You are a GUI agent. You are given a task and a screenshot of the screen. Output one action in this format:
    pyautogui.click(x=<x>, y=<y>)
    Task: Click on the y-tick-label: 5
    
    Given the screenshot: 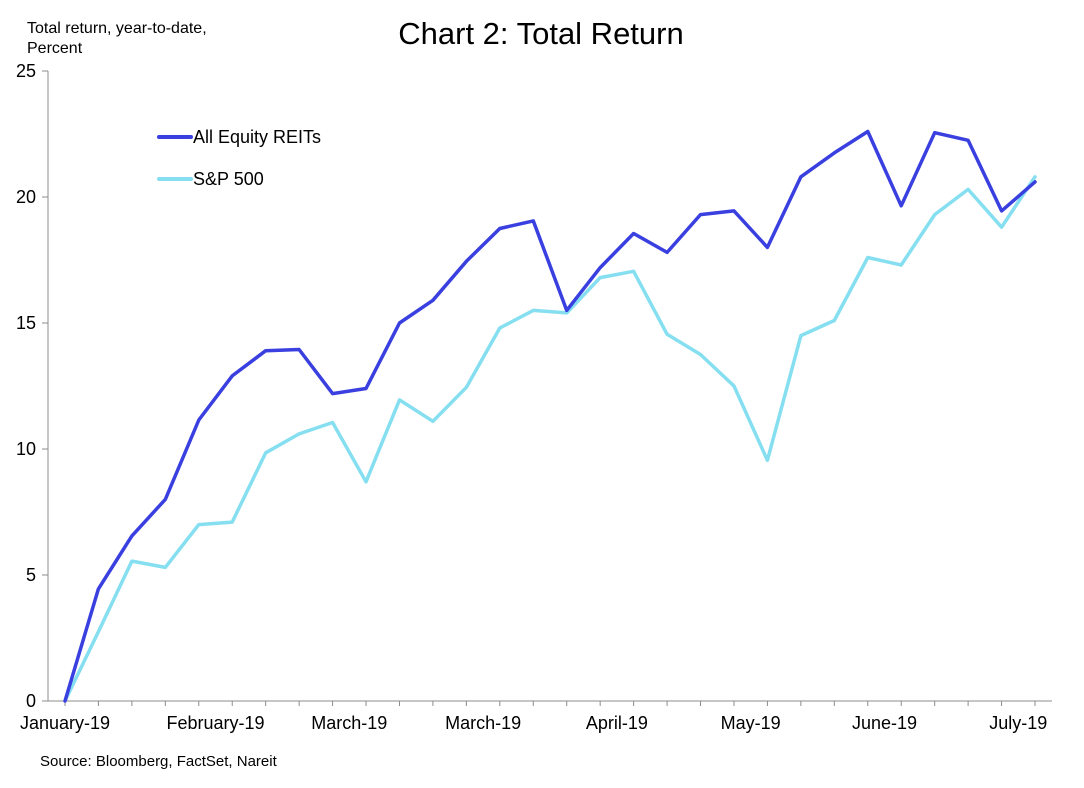 What is the action you would take?
    pyautogui.click(x=31, y=575)
    